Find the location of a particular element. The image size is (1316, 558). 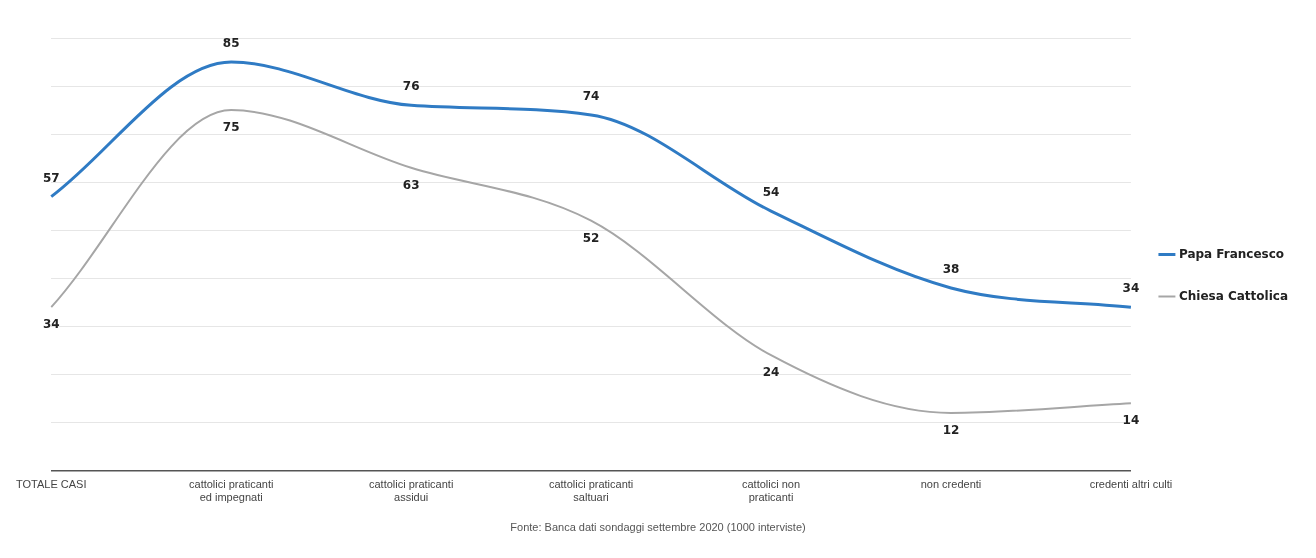

x-tick-label: cattolici praticanti saltuari is located at coordinates (591, 491).